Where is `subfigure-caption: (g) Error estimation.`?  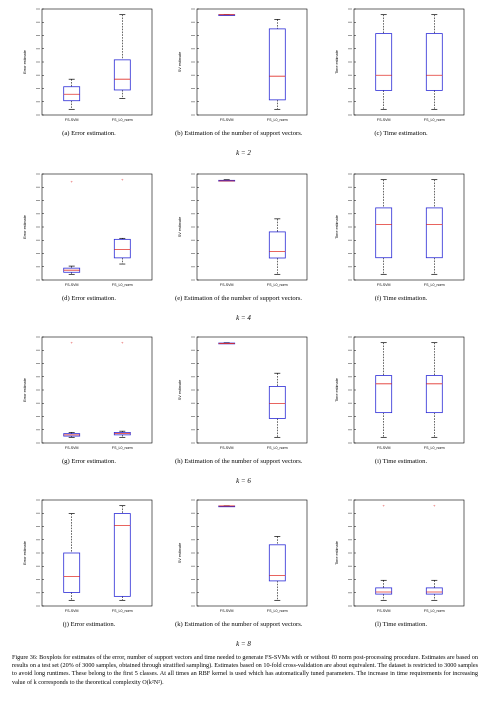
subfigure-caption: (g) Error estimation. is located at coordinates (88, 461).